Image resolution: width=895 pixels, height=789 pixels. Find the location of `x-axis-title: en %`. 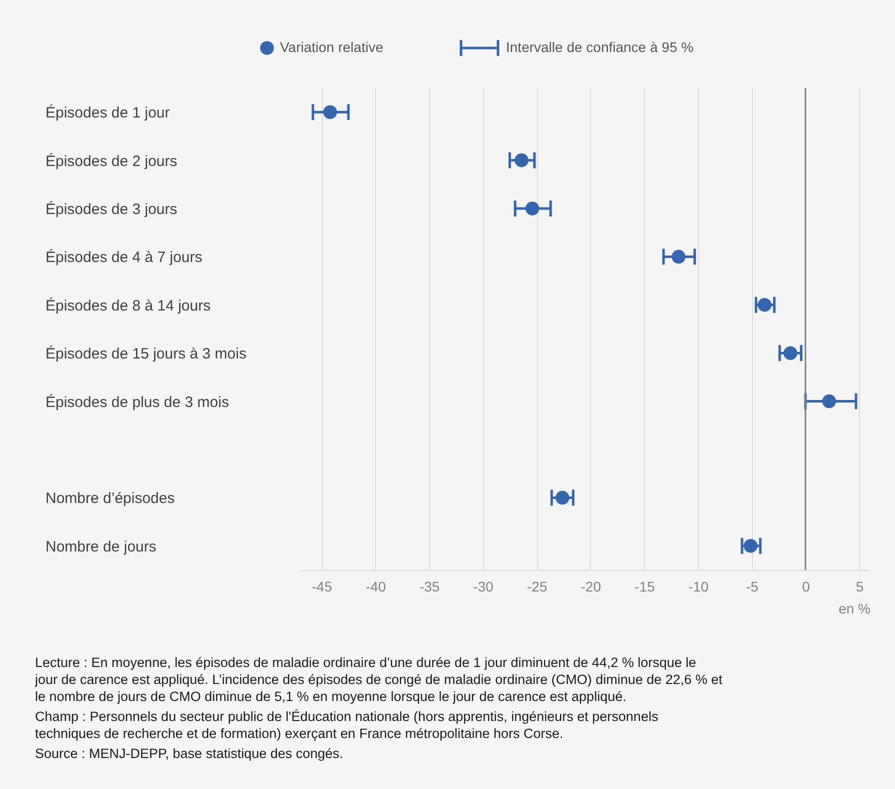

x-axis-title: en % is located at coordinates (854, 608).